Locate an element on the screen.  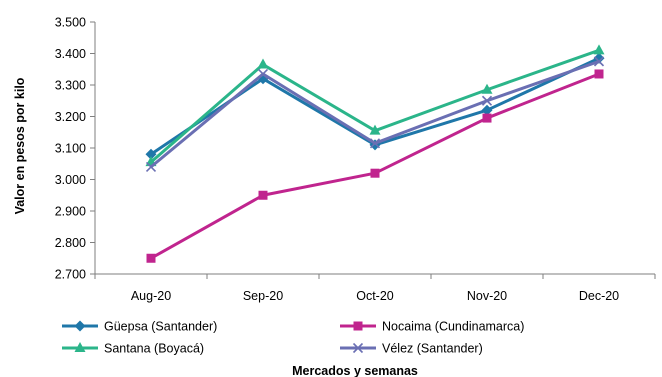
legend-item: Güepsa (Santander) is located at coordinates (139, 327).